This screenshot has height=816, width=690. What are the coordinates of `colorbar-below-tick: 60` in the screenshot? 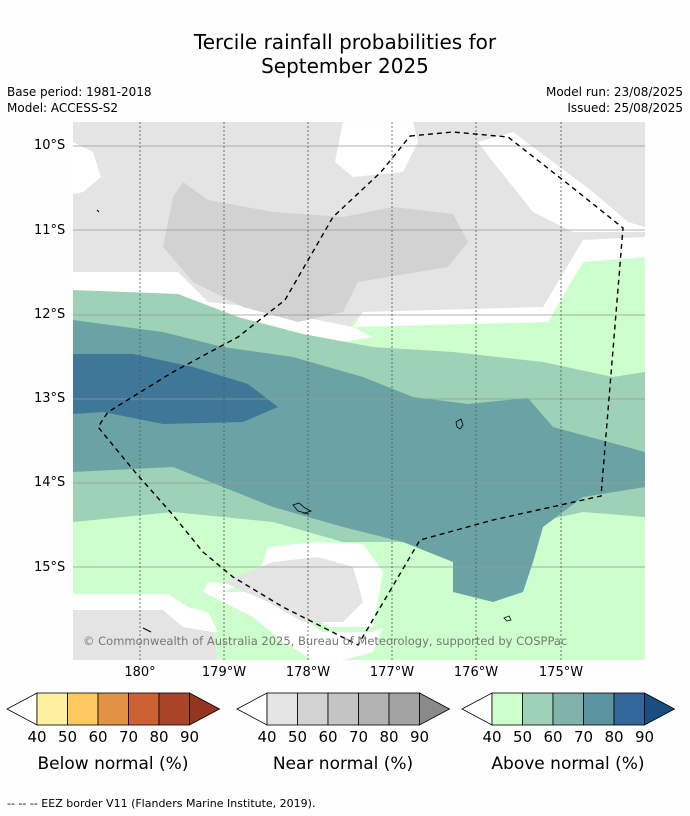 It's located at (98, 737).